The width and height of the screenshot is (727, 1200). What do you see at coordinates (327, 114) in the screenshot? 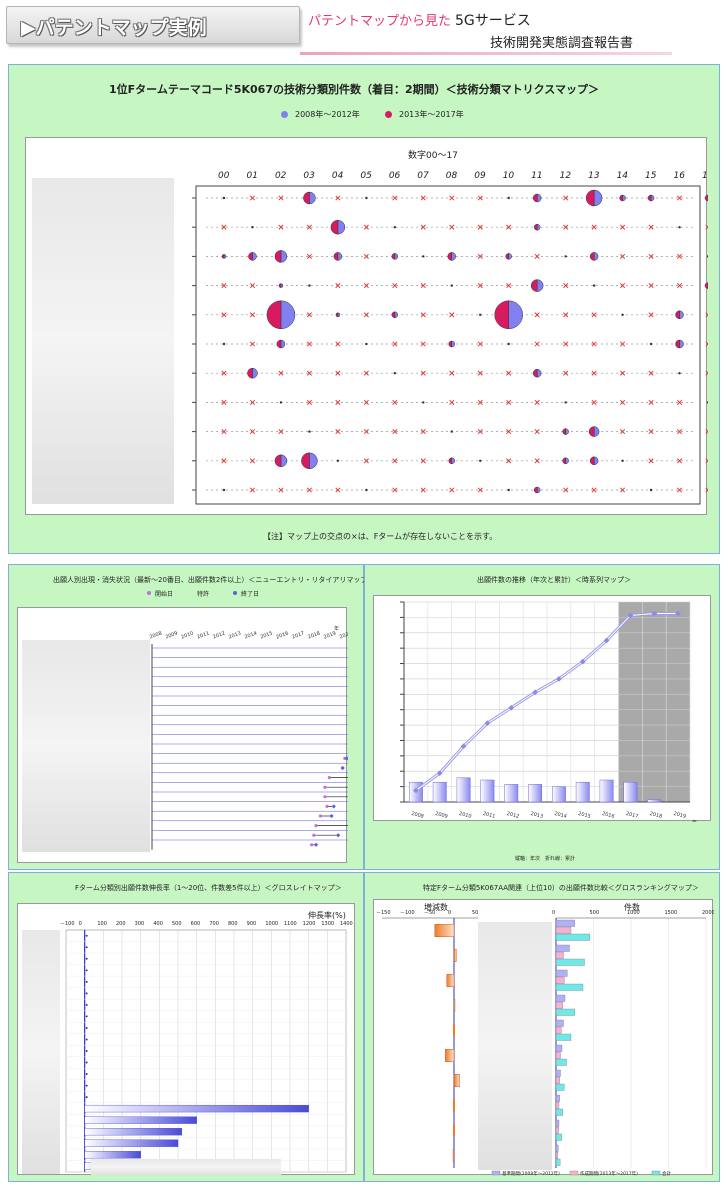
I see `legend-period1-label: 2008年～2012年` at bounding box center [327, 114].